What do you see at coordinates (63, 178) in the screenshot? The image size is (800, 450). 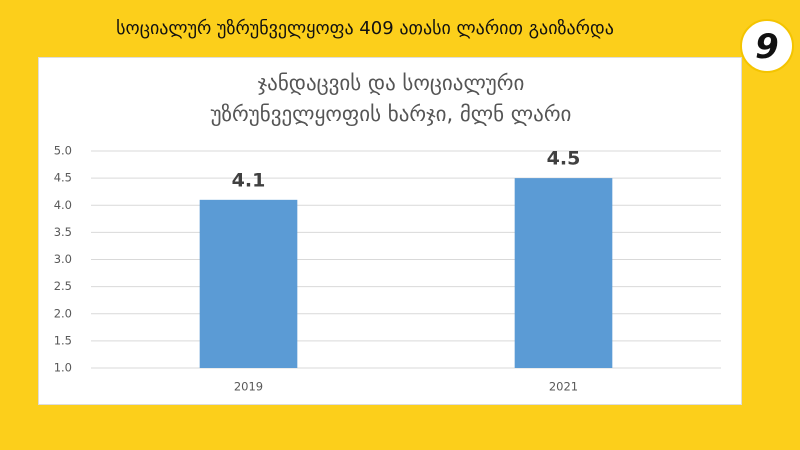 I see `y-tick-label: 4.5` at bounding box center [63, 178].